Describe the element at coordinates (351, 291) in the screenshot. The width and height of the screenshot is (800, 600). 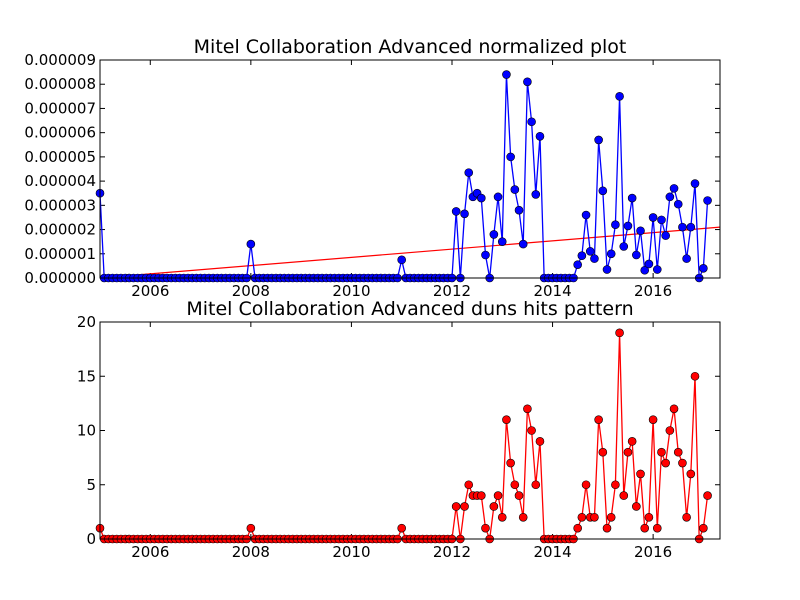
I see `chart1-x-tick-label: 2010` at that location.